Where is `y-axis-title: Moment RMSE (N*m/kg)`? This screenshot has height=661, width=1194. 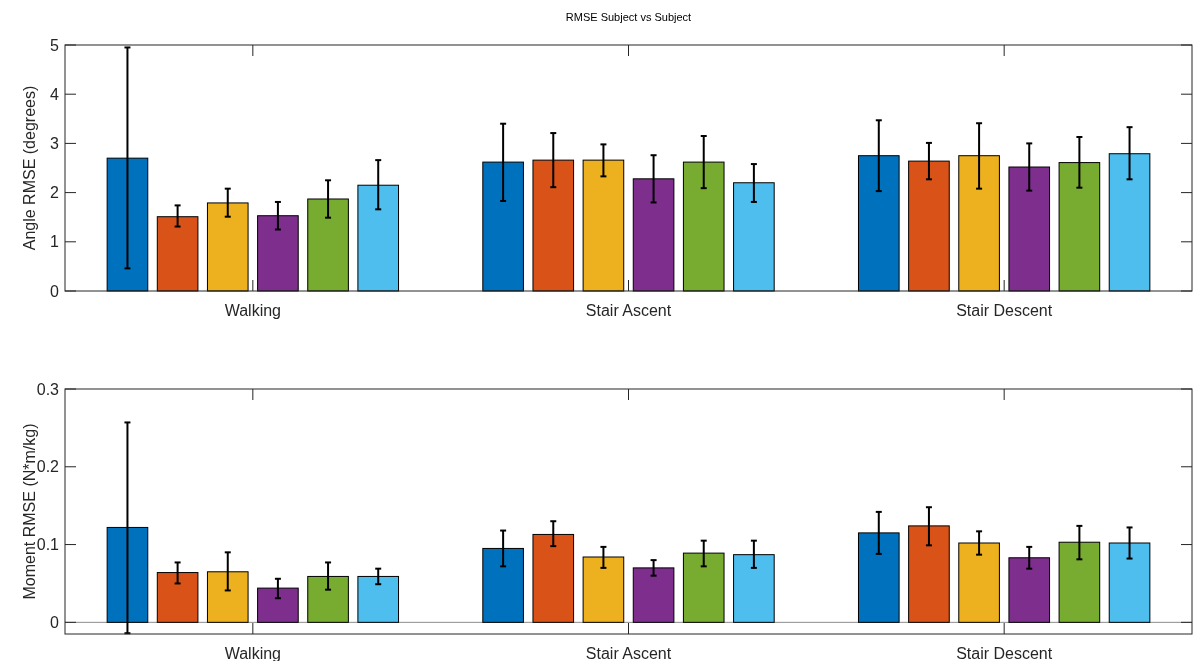
y-axis-title: Moment RMSE (N*m/kg) is located at coordinates (29, 511).